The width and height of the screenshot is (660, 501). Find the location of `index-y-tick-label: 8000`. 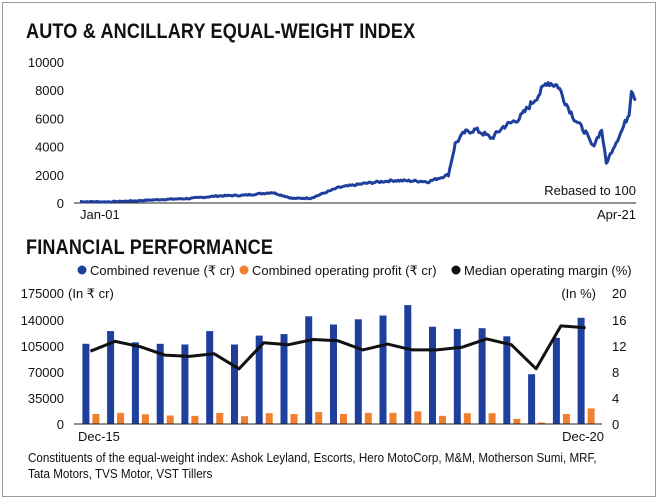

index-y-tick-label: 8000 is located at coordinates (49, 90).